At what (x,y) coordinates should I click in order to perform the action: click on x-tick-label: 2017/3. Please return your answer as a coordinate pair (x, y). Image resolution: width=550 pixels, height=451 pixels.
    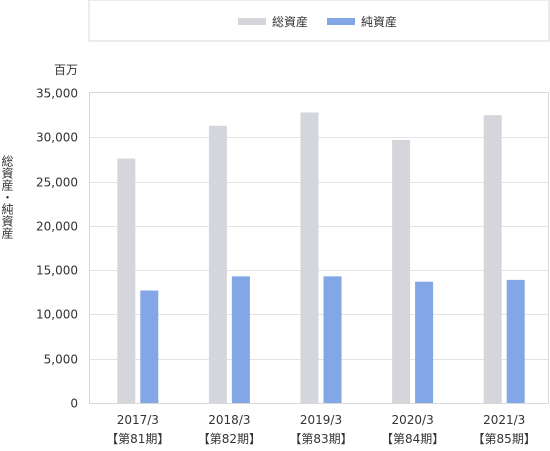
    Looking at the image, I should click on (138, 420).